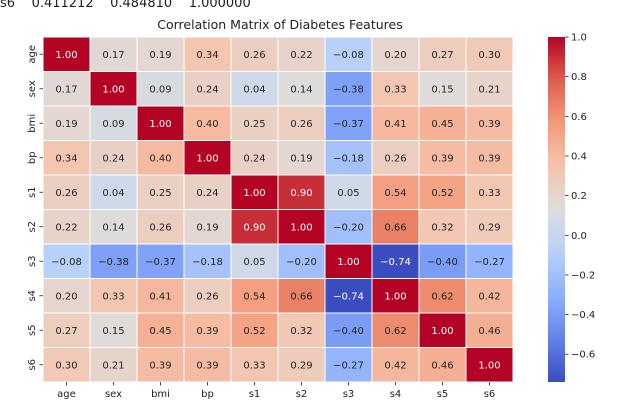 The height and width of the screenshot is (401, 622). I want to click on cell-value-label: −0.27, so click(489, 262).